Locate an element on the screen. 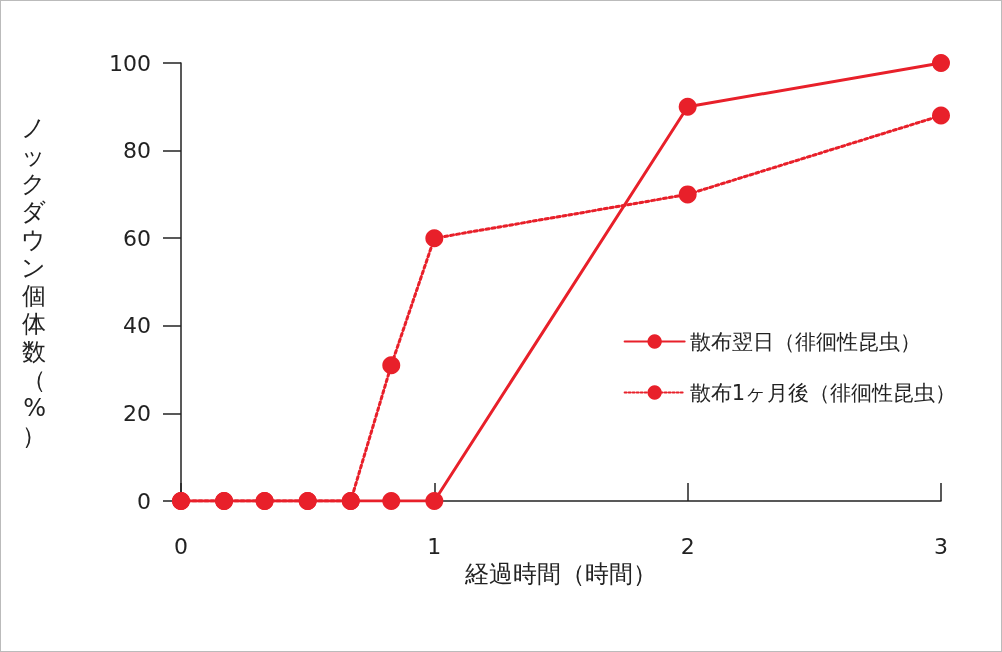 Image resolution: width=1002 pixels, height=652 pixels. y-tick-label: 60 is located at coordinates (137, 238).